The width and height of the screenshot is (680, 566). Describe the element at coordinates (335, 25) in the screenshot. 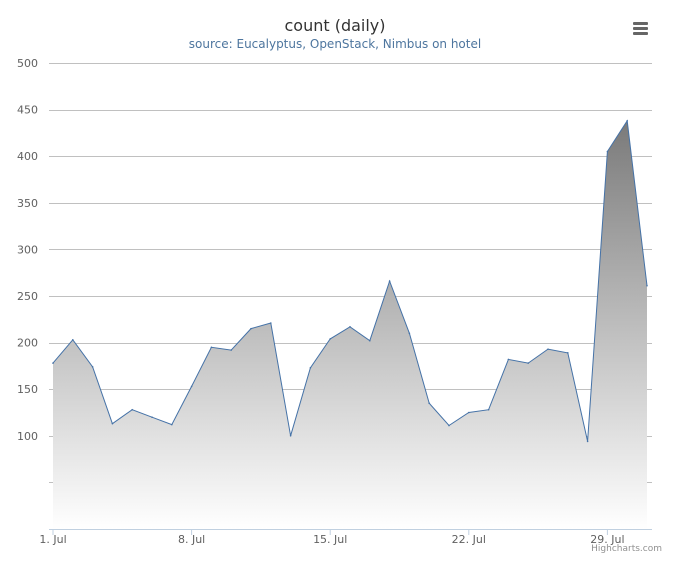

I see `chart-title: count (daily)` at that location.